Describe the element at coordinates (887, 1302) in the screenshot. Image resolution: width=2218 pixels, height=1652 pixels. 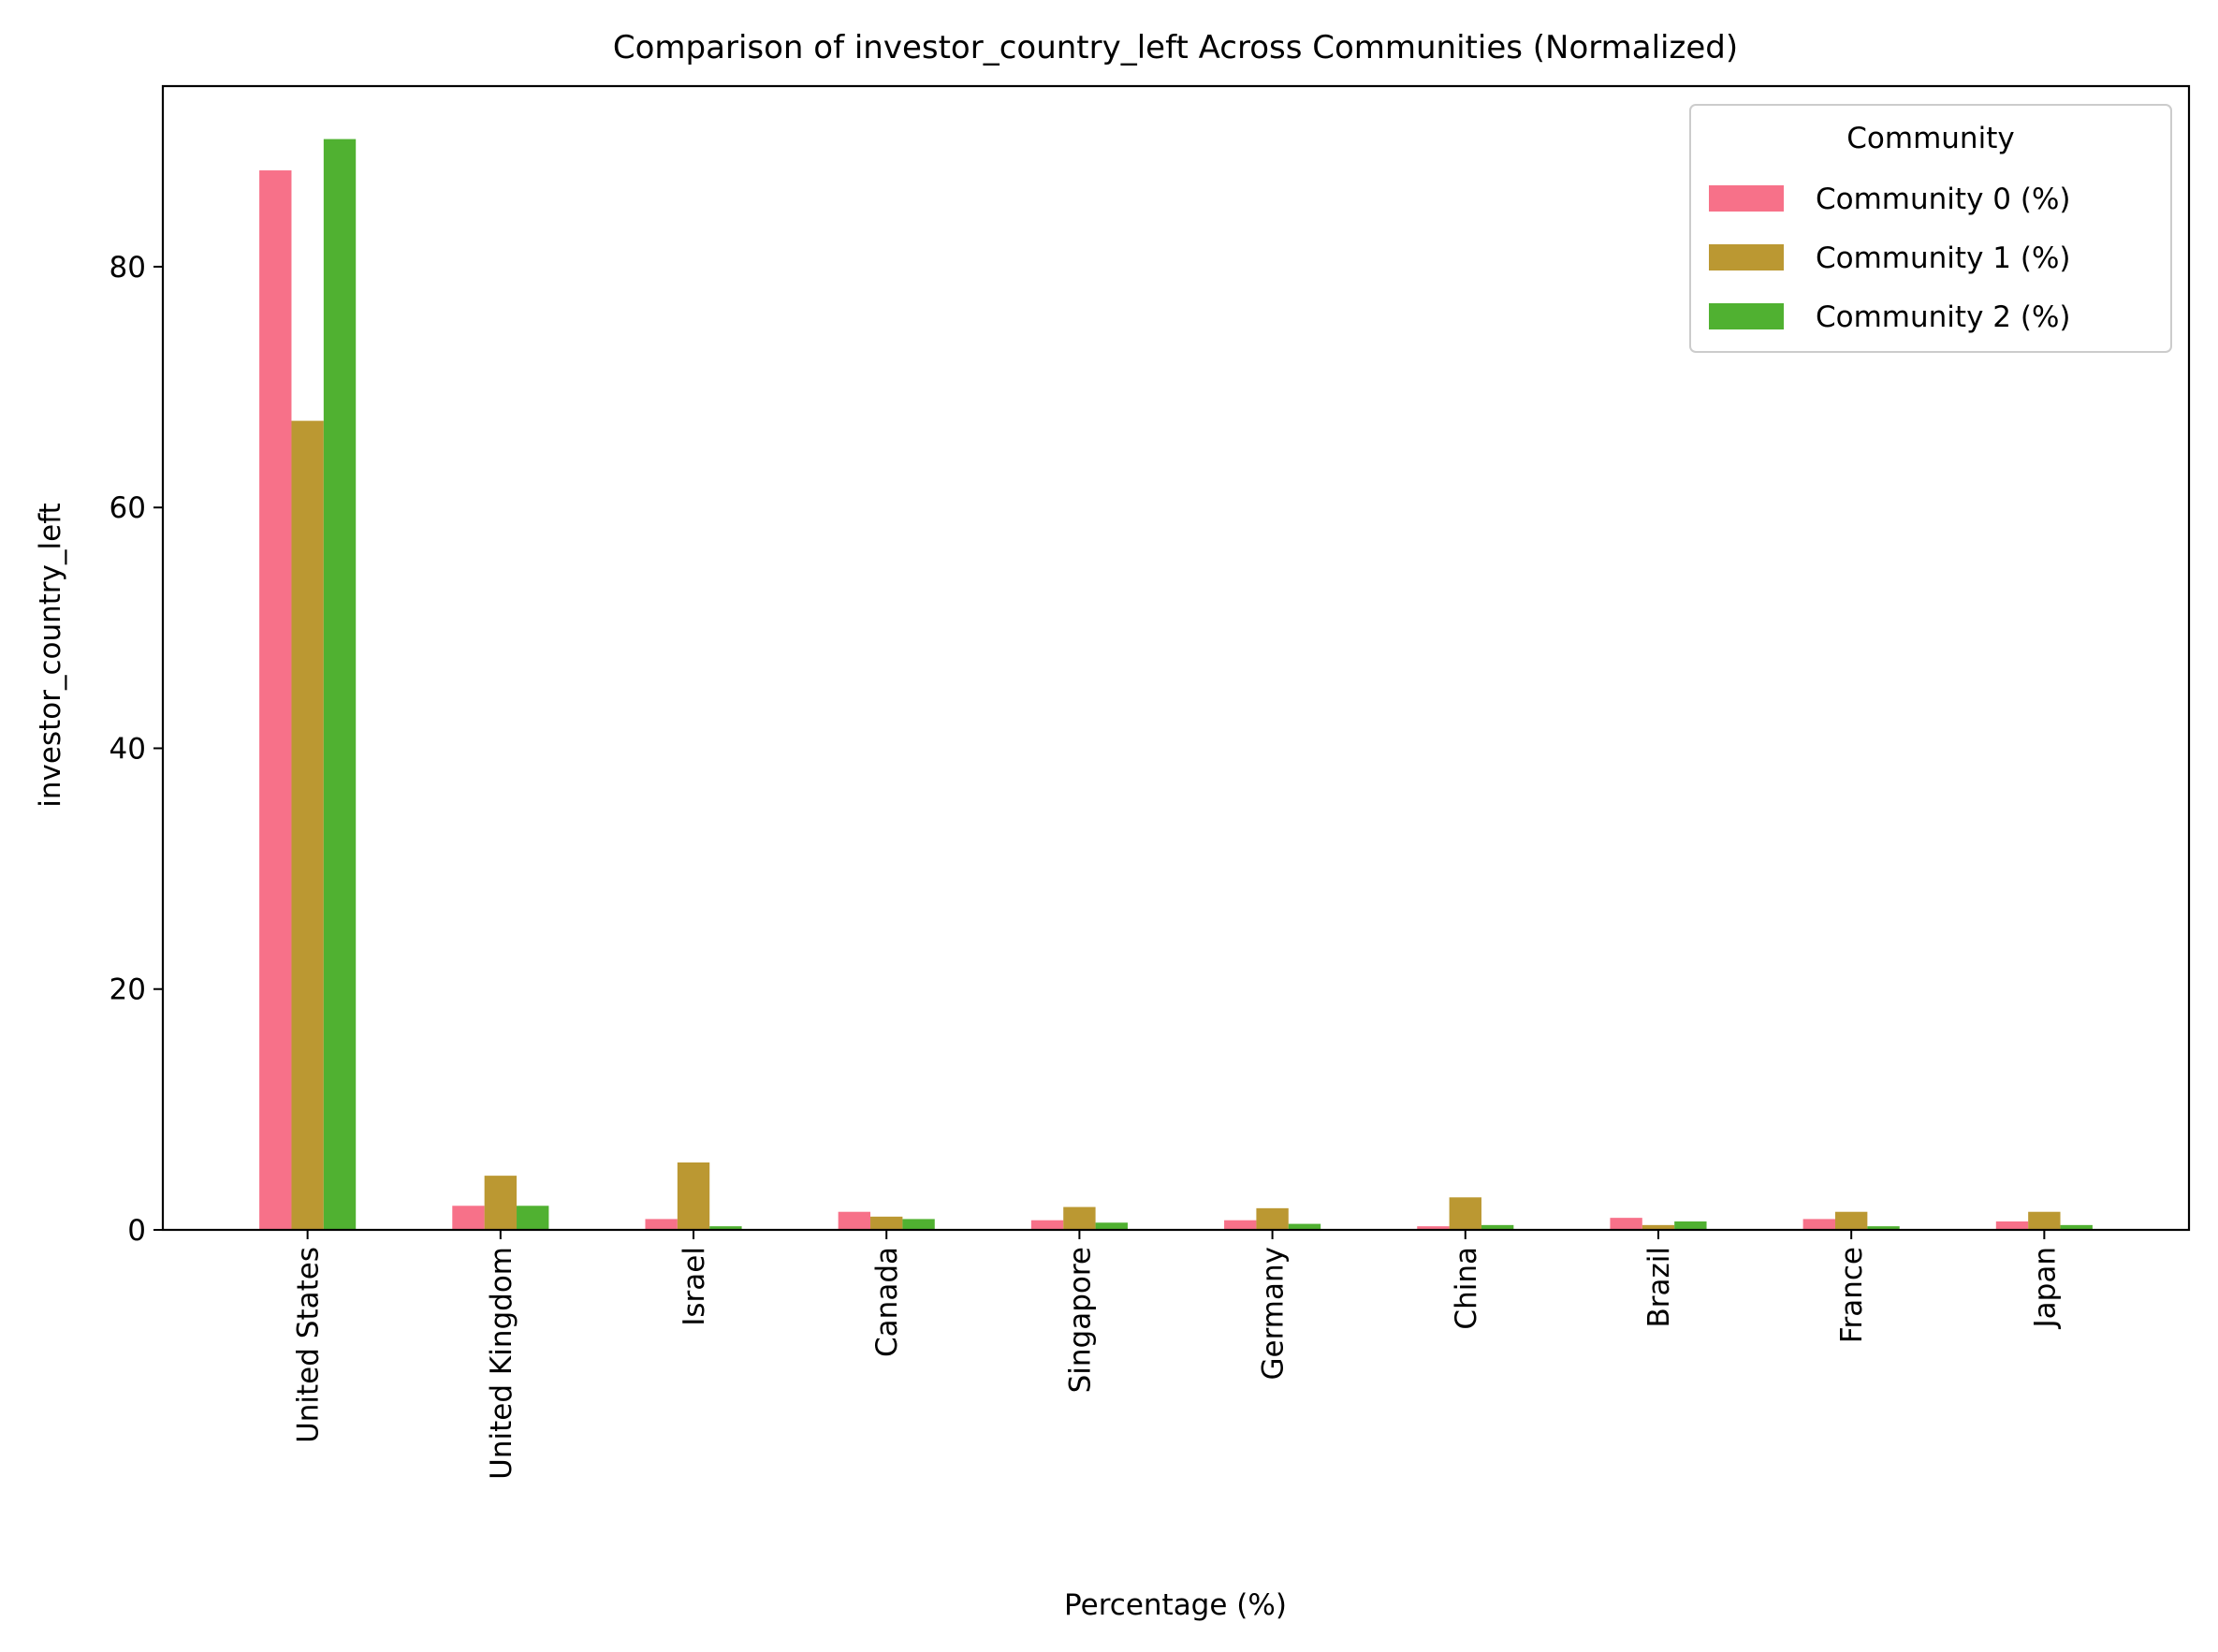
I see `x-tick-label-canada: Canada` at that location.